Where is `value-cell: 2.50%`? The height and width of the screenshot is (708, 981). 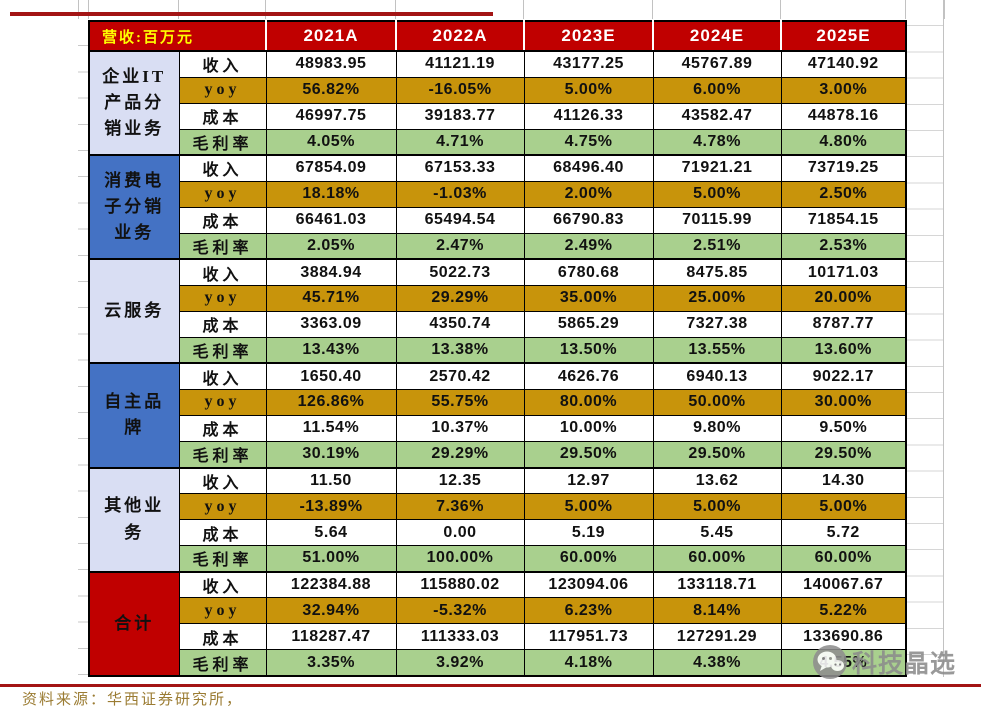
value-cell: 2.50% is located at coordinates (843, 194).